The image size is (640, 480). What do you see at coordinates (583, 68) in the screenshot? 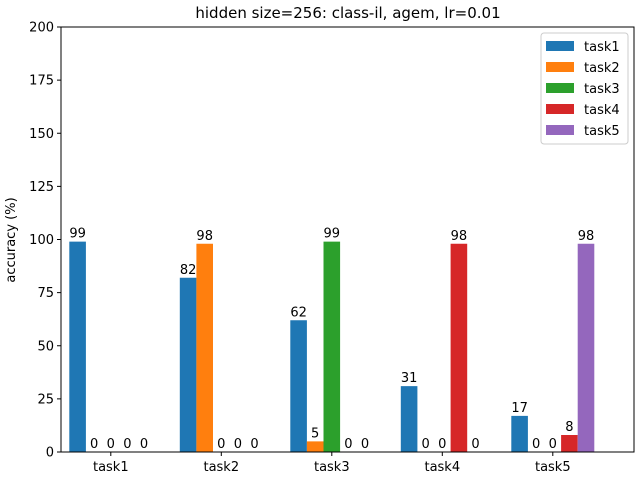
I see `legend-item-task2: task2` at bounding box center [583, 68].